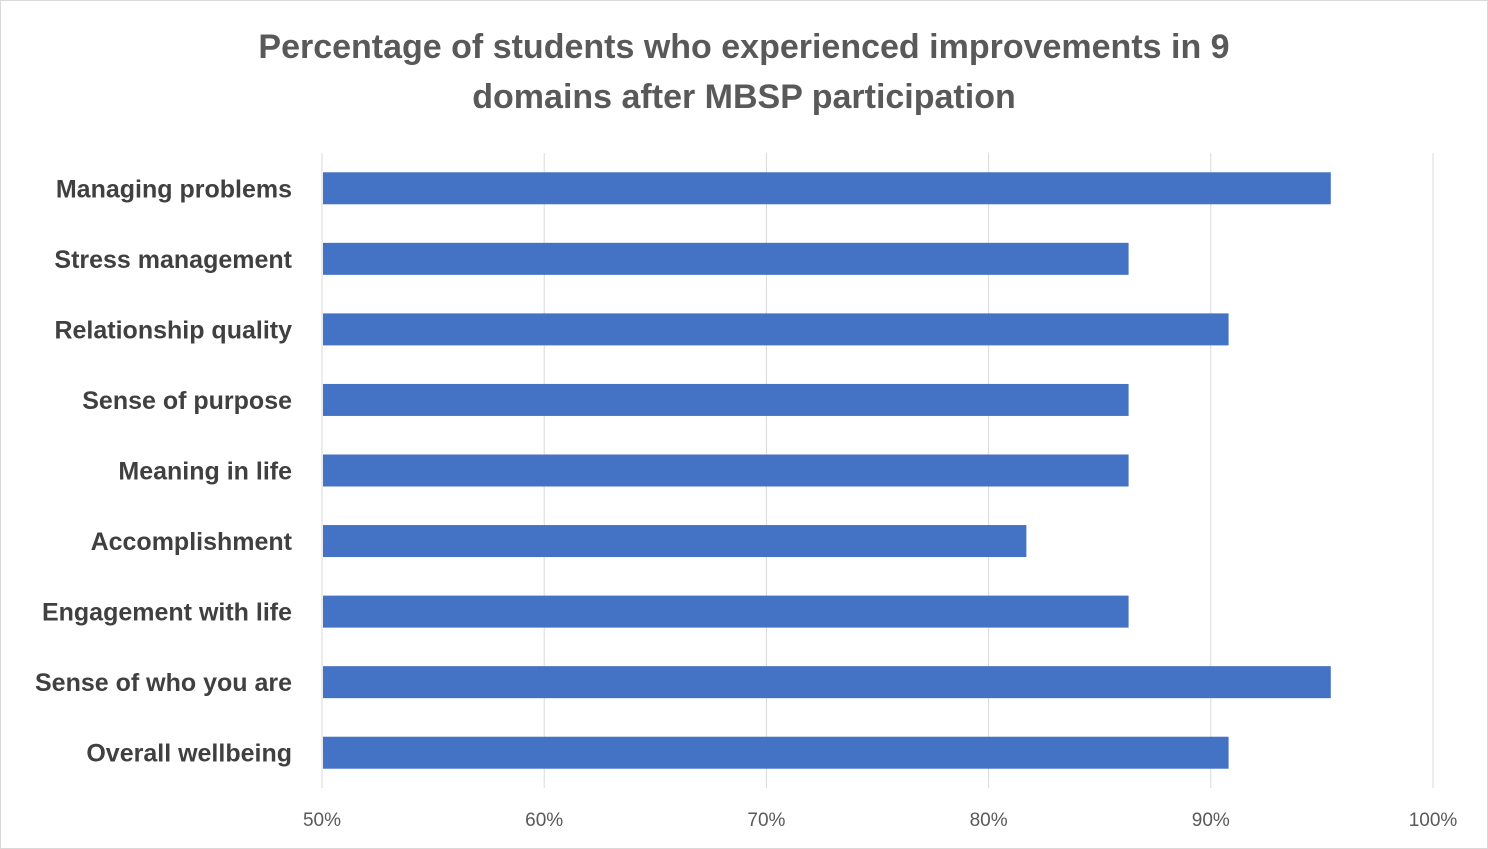 This screenshot has height=849, width=1488. What do you see at coordinates (1433, 820) in the screenshot?
I see `x-tick-label: 100%` at bounding box center [1433, 820].